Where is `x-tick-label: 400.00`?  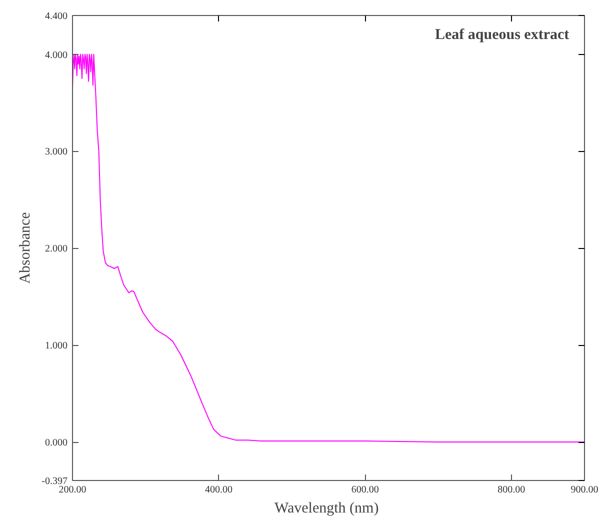
x-tick-label: 400.00 is located at coordinates (219, 490).